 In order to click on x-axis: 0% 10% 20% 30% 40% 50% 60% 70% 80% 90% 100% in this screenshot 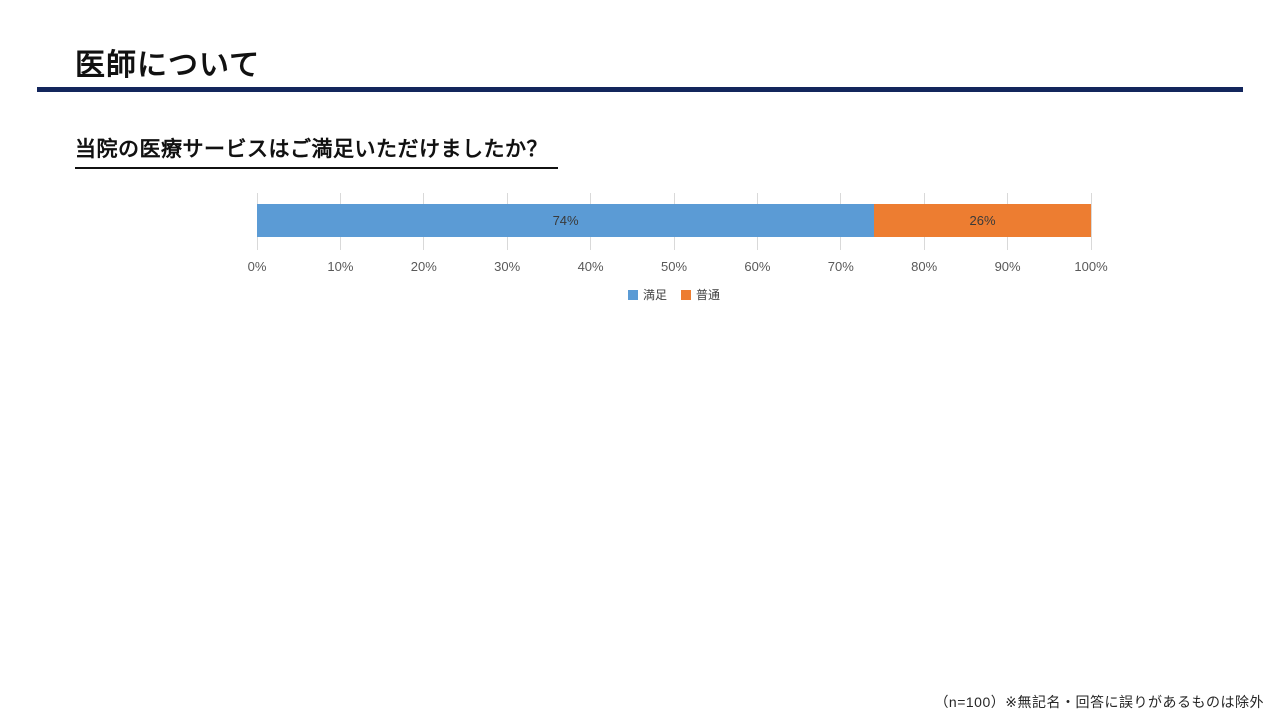, I will do `click(678, 264)`.